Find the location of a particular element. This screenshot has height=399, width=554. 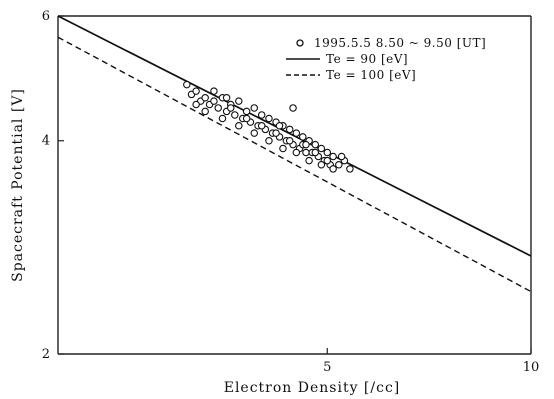

x-axis-title: Electron Density [/cc] is located at coordinates (312, 388).